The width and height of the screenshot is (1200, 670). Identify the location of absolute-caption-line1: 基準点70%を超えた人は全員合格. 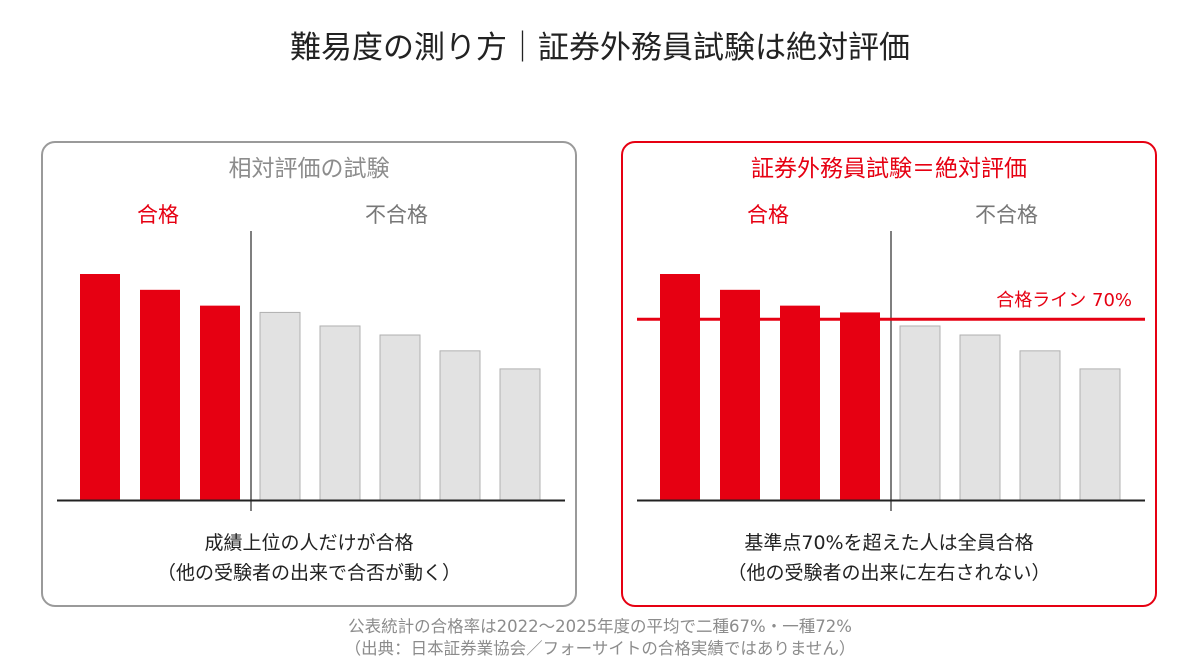
(889, 543).